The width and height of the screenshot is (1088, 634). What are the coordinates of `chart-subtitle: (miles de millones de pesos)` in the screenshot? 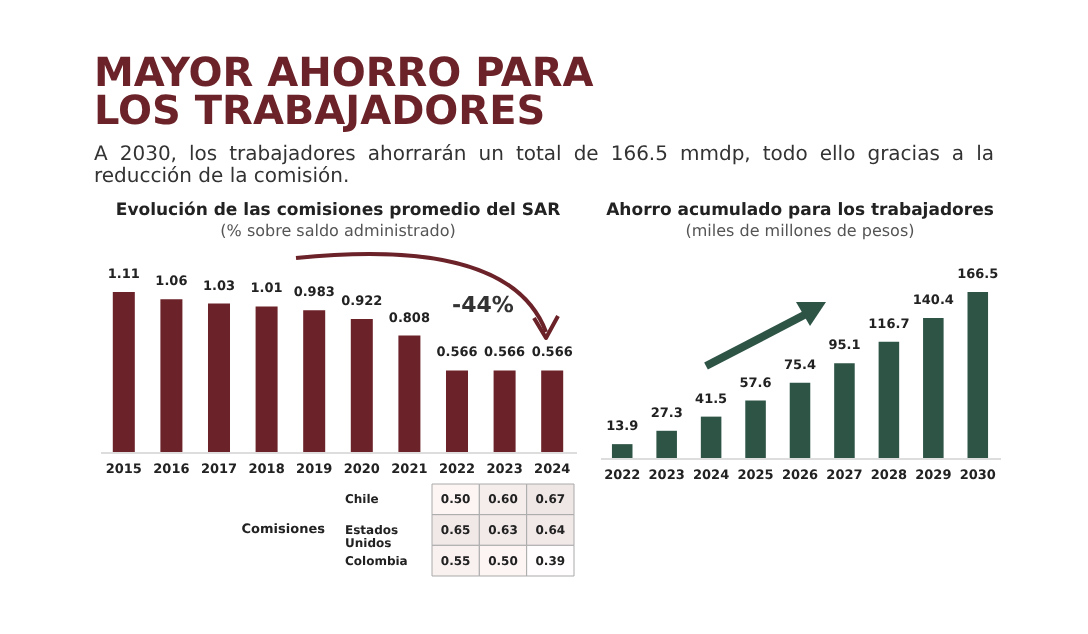 It's located at (800, 231).